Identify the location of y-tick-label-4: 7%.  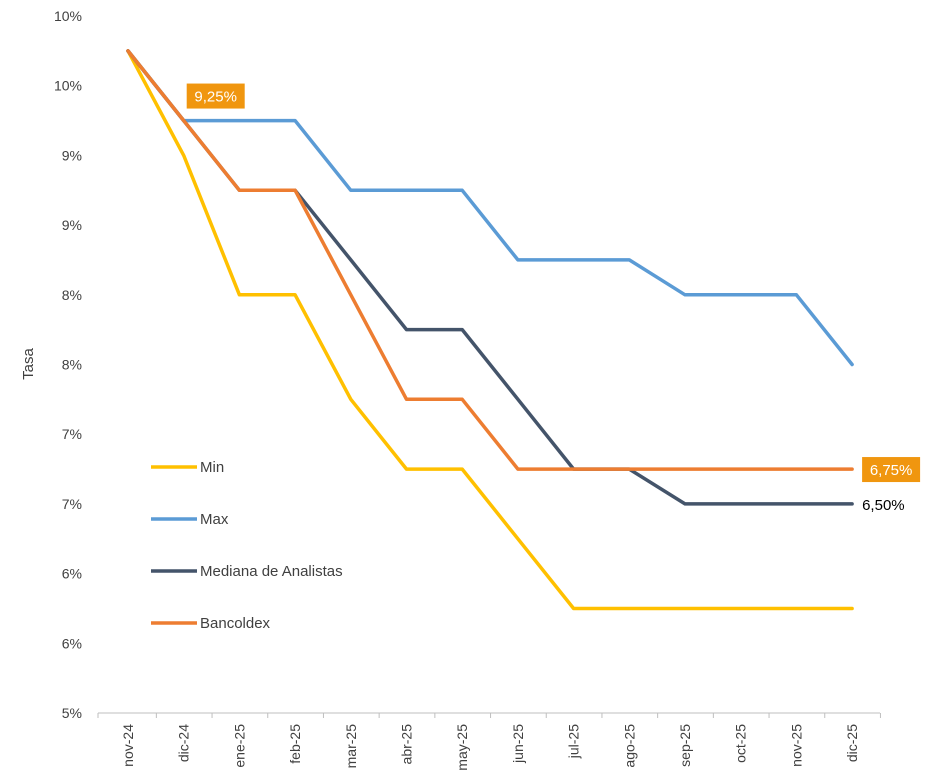
(72, 434).